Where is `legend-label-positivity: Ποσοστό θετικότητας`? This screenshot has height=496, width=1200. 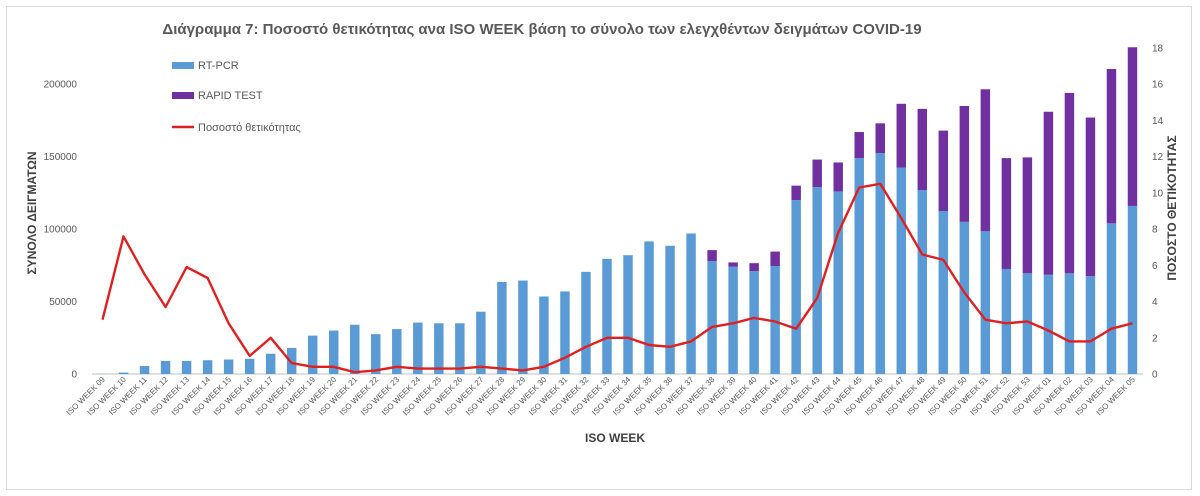
legend-label-positivity: Ποσοστό θετικότητας is located at coordinates (249, 128).